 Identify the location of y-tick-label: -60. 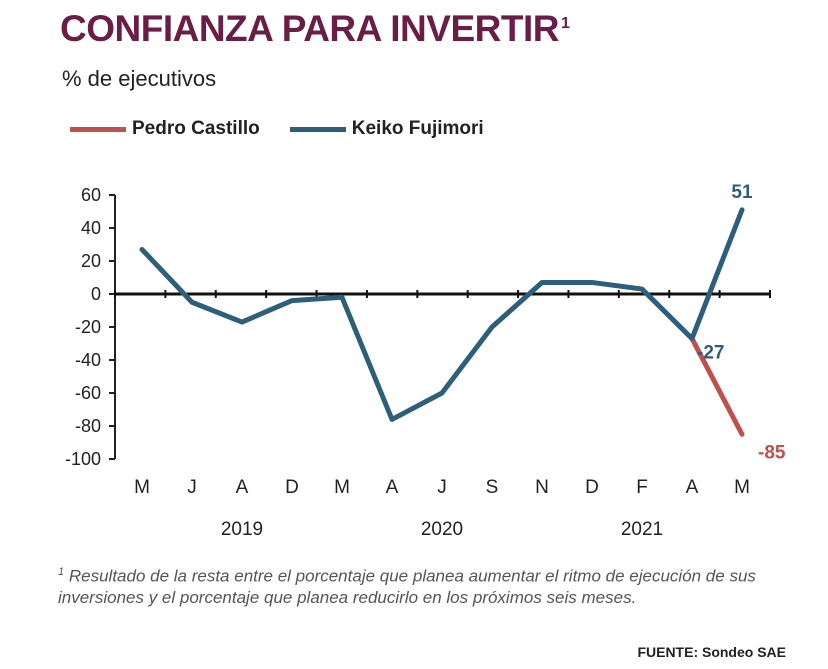
(88, 393).